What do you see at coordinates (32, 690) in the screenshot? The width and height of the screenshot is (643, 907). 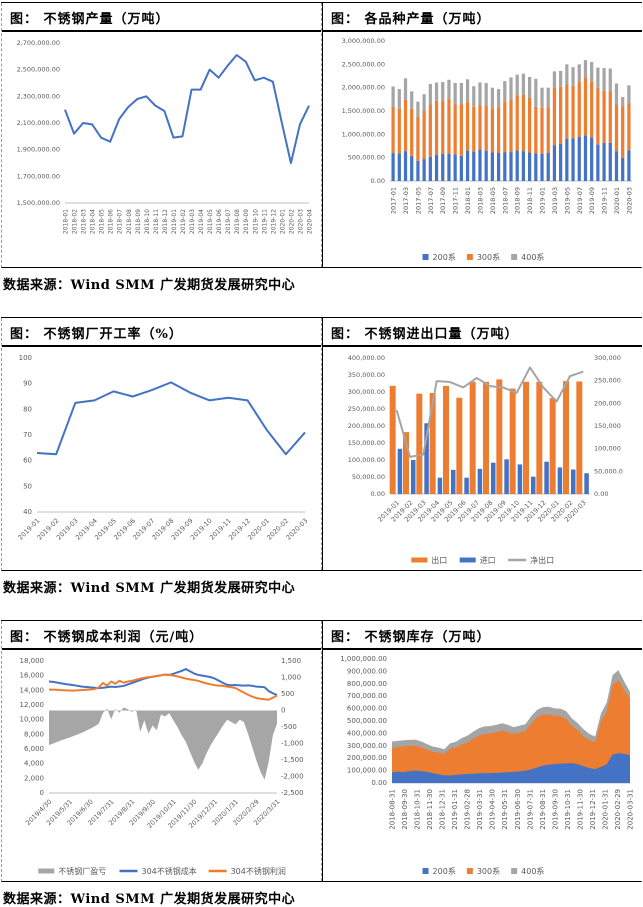 I see `svg-text: 14,000` at bounding box center [32, 690].